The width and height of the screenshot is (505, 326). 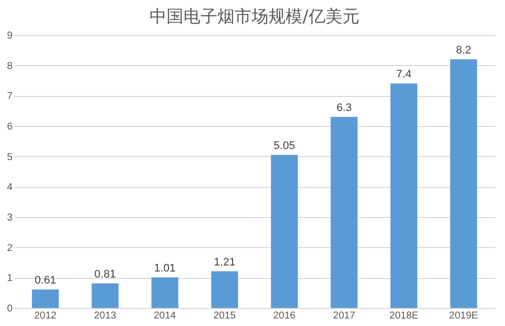 I want to click on y-tick-label: 2, so click(x=9, y=248).